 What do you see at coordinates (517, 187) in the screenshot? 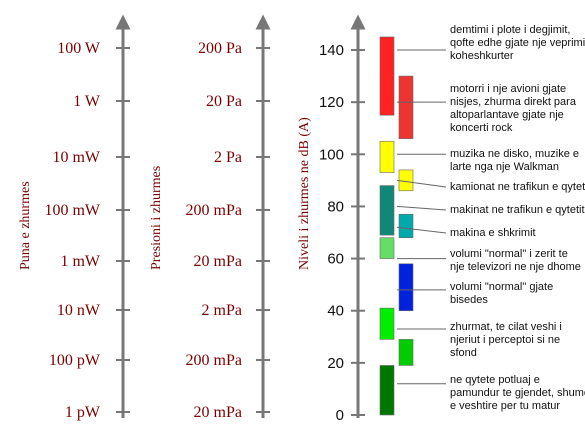
I see `annotation-line: kamionat ne trafikun e qytet` at bounding box center [517, 187].